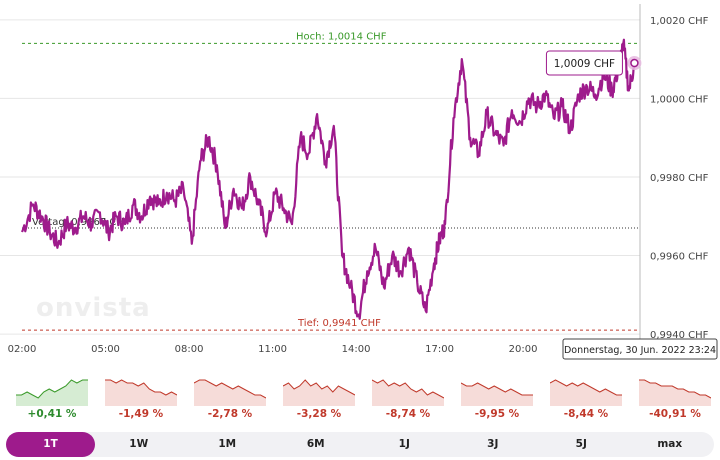 The height and width of the screenshot is (460, 720). I want to click on performance-1j: -8,74 %, so click(408, 396).